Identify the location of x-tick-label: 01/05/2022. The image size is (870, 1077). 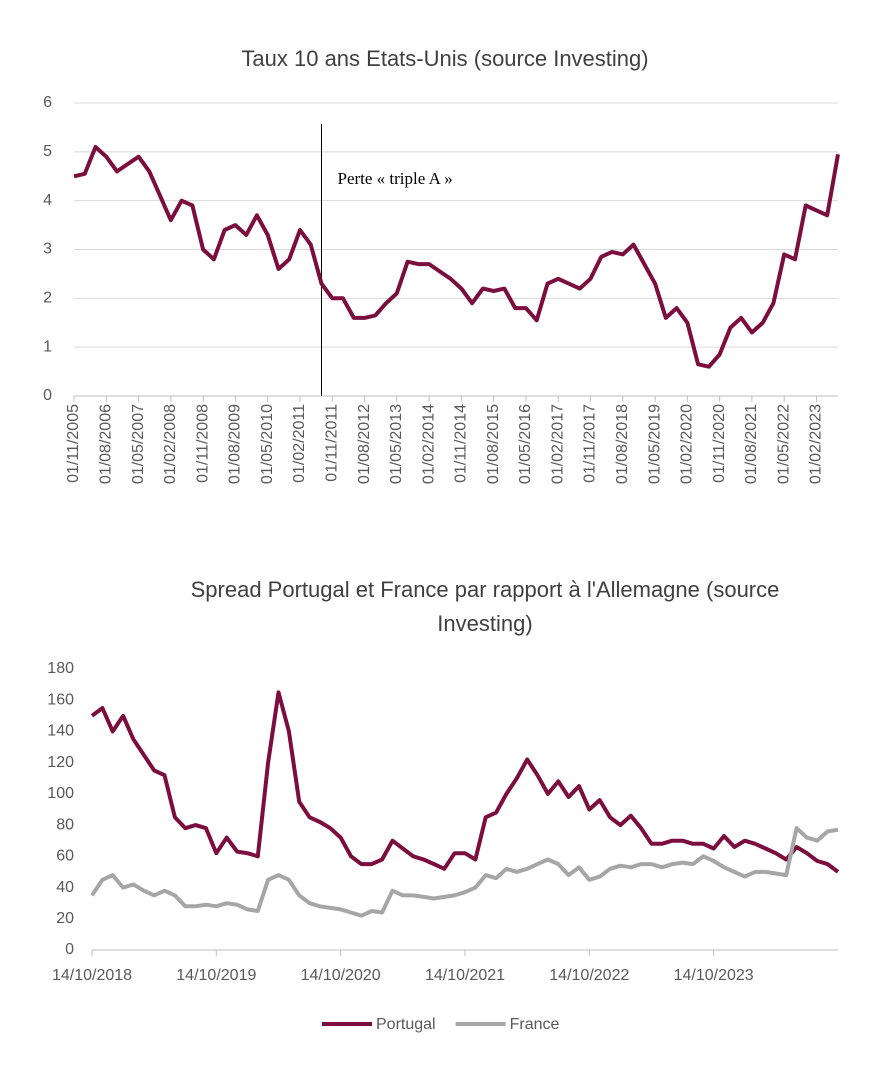
(783, 444).